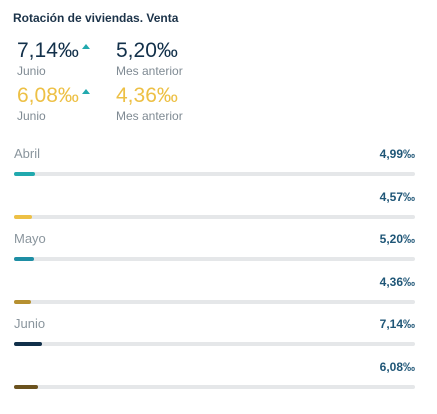 The image size is (437, 414). Describe the element at coordinates (48, 50) in the screenshot. I see `kpi-navy-current-value: 7,14‰` at that location.